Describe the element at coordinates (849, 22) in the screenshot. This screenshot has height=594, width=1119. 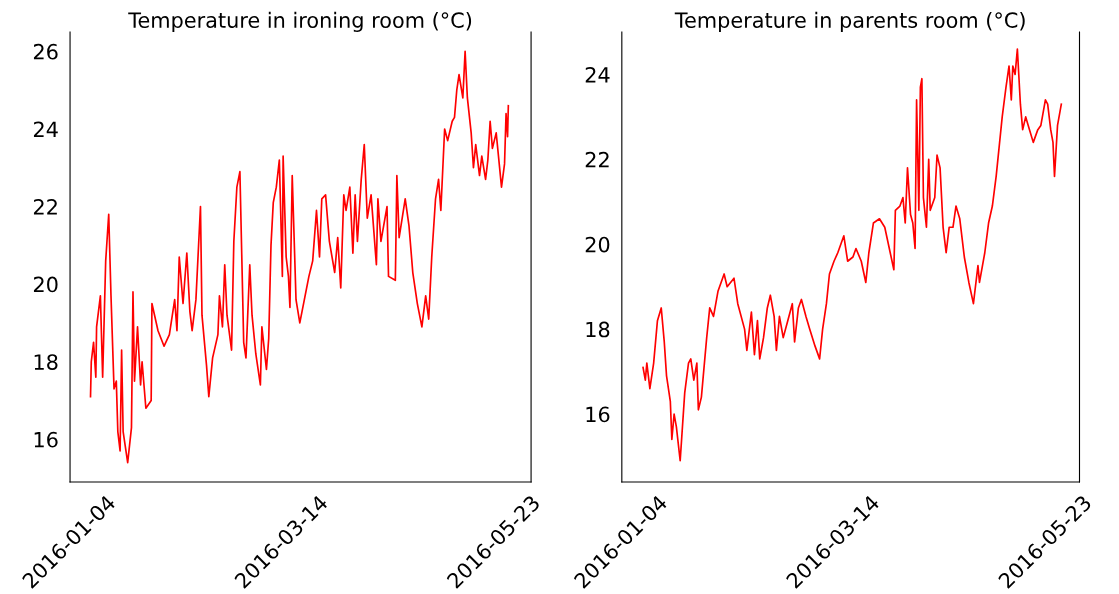
I see `chart-title: Temperature in parents room (°C)` at that location.